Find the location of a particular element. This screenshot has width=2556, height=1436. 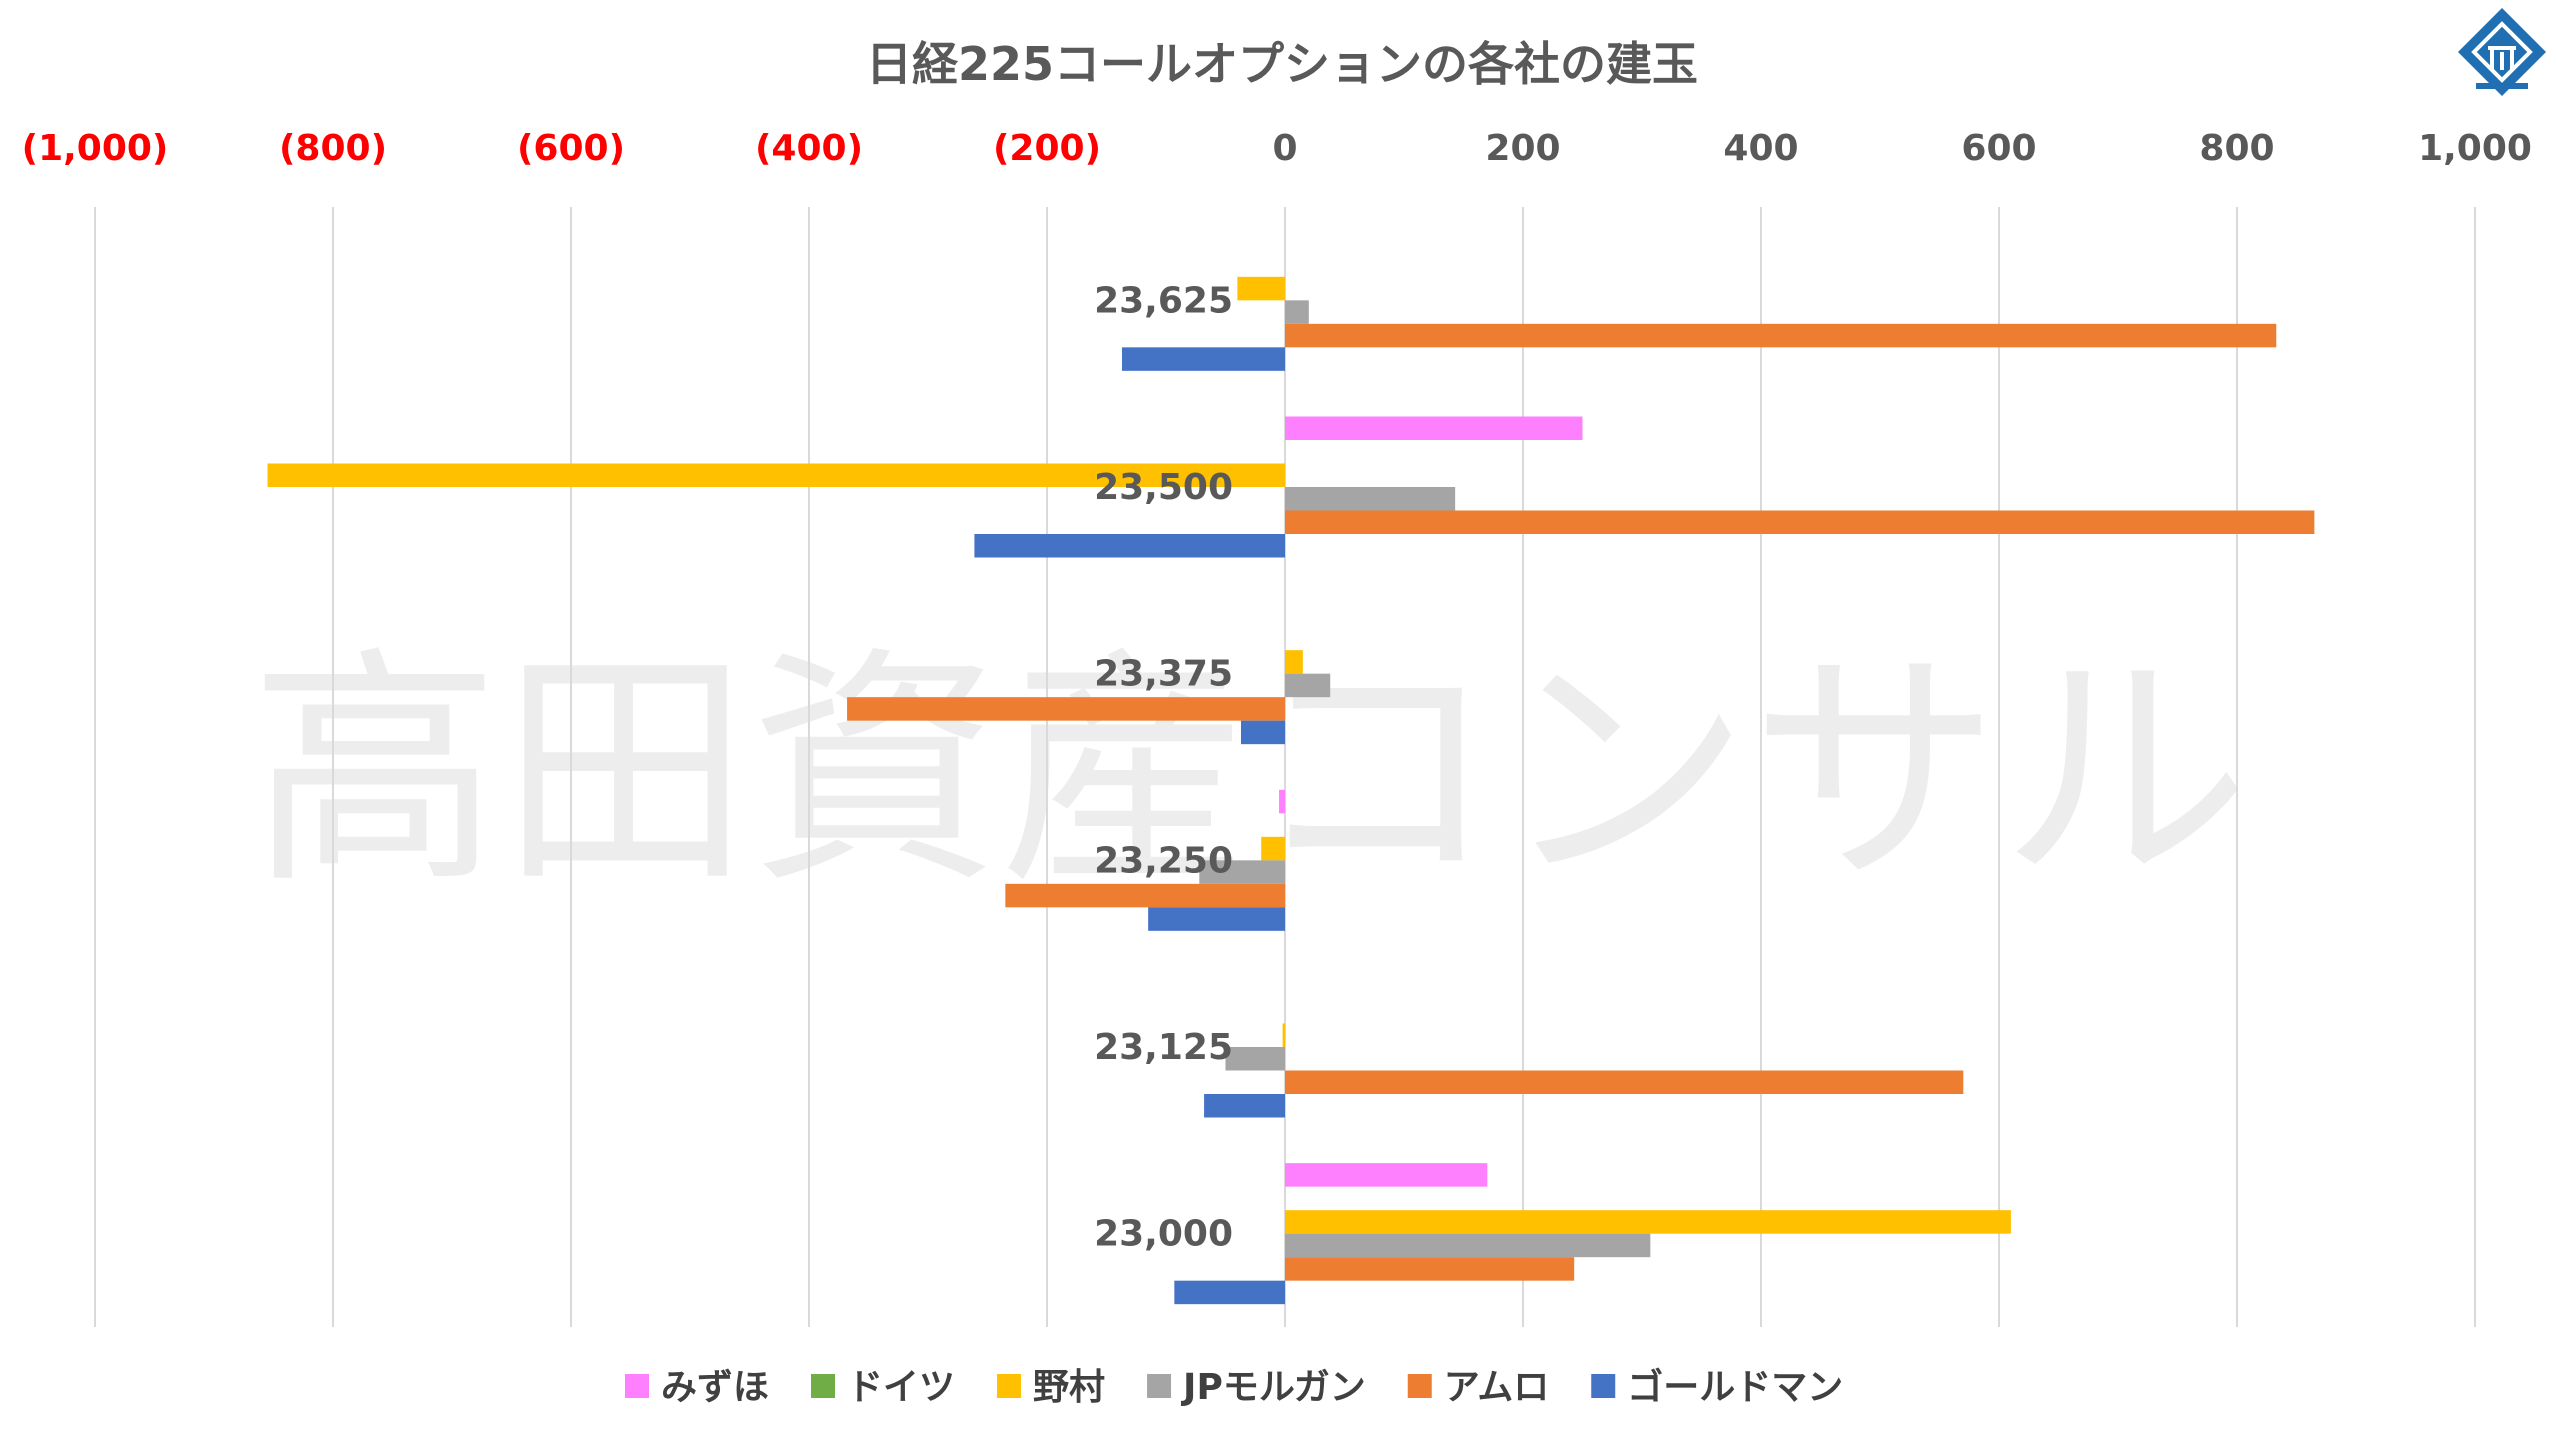

x-tick-label: 600 is located at coordinates (1998, 148).